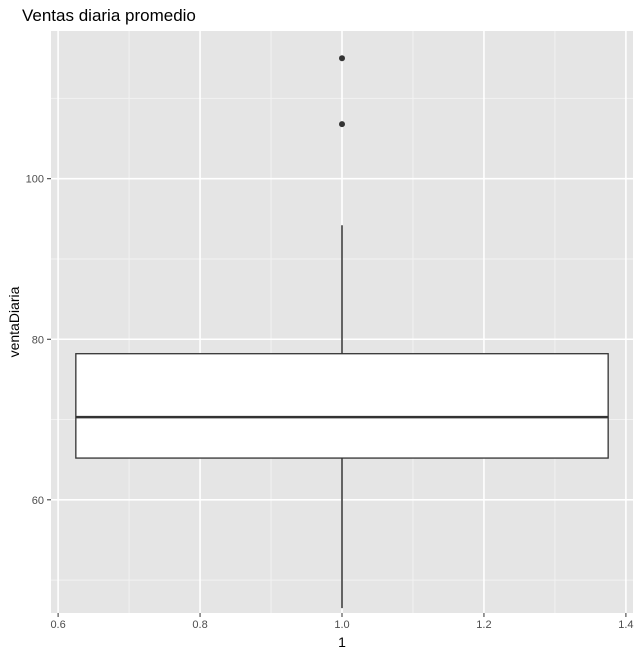 Image resolution: width=640 pixels, height=654 pixels. I want to click on x-tick-label: 0.8, so click(199, 625).